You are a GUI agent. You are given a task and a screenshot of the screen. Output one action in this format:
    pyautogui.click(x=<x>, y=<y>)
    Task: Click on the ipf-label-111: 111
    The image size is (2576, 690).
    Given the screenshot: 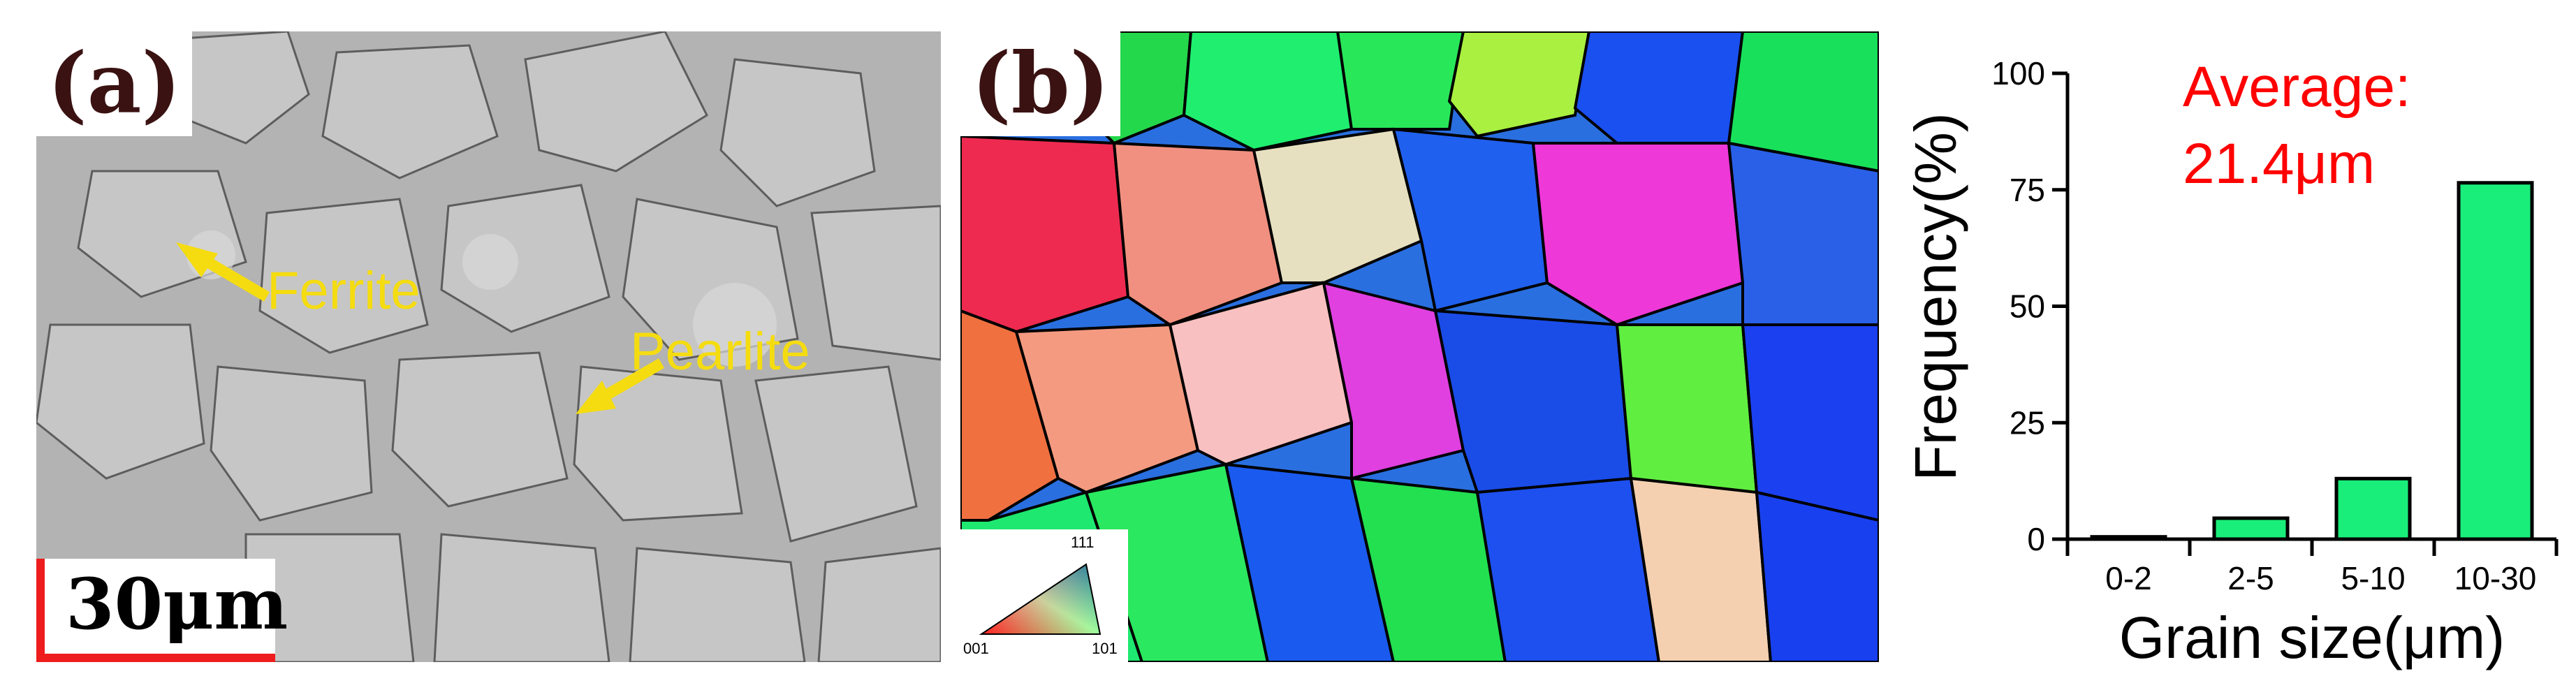 What is the action you would take?
    pyautogui.click(x=1083, y=542)
    